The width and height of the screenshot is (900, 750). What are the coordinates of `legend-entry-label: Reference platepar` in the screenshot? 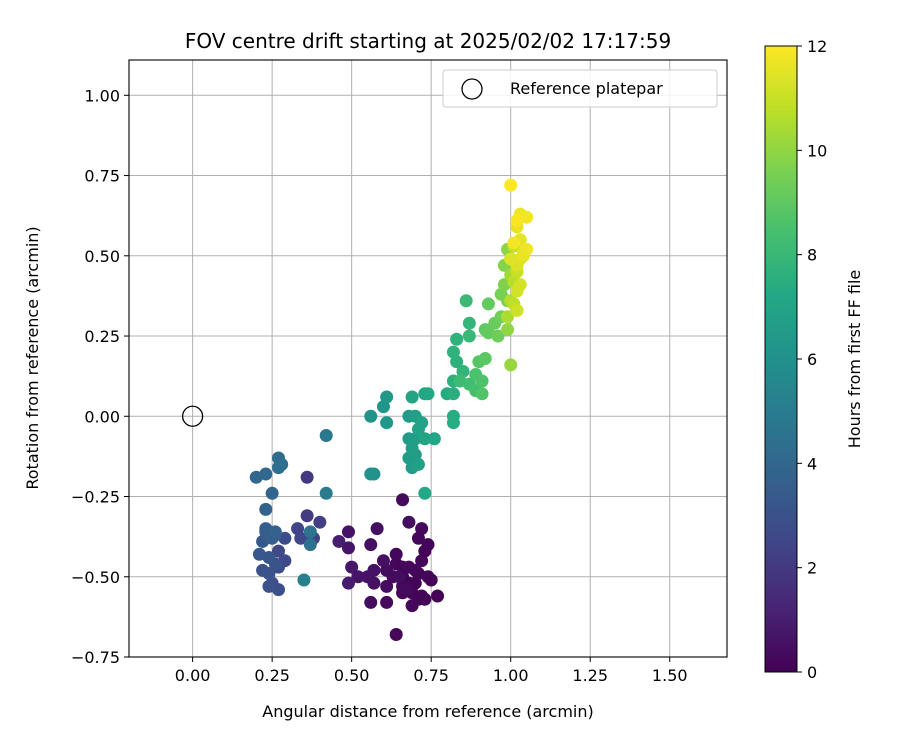 It's located at (586, 88).